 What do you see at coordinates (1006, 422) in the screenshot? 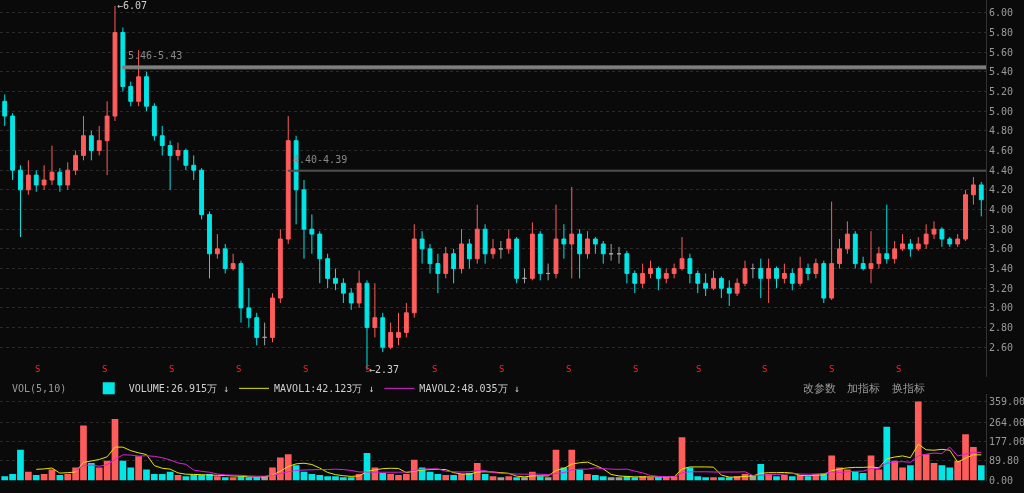
I see `y-tick-label: 264.00` at bounding box center [1006, 422].